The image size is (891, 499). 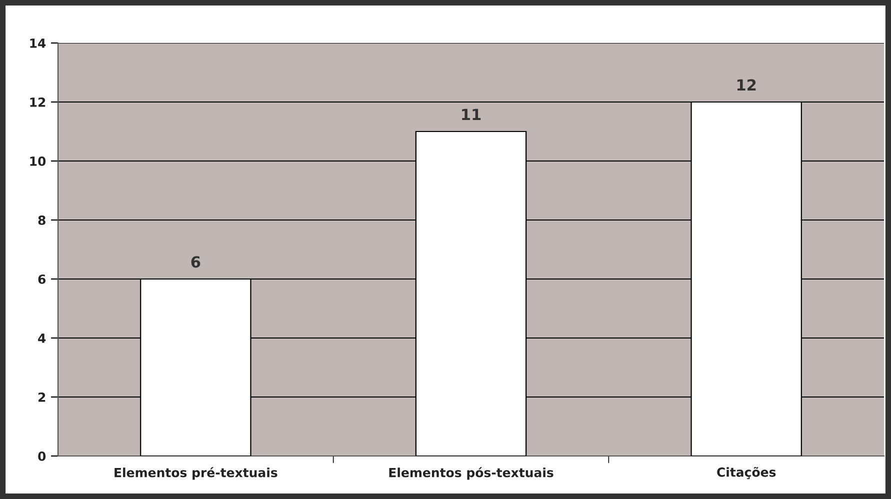 What do you see at coordinates (42, 338) in the screenshot?
I see `y-tick-label: 4` at bounding box center [42, 338].